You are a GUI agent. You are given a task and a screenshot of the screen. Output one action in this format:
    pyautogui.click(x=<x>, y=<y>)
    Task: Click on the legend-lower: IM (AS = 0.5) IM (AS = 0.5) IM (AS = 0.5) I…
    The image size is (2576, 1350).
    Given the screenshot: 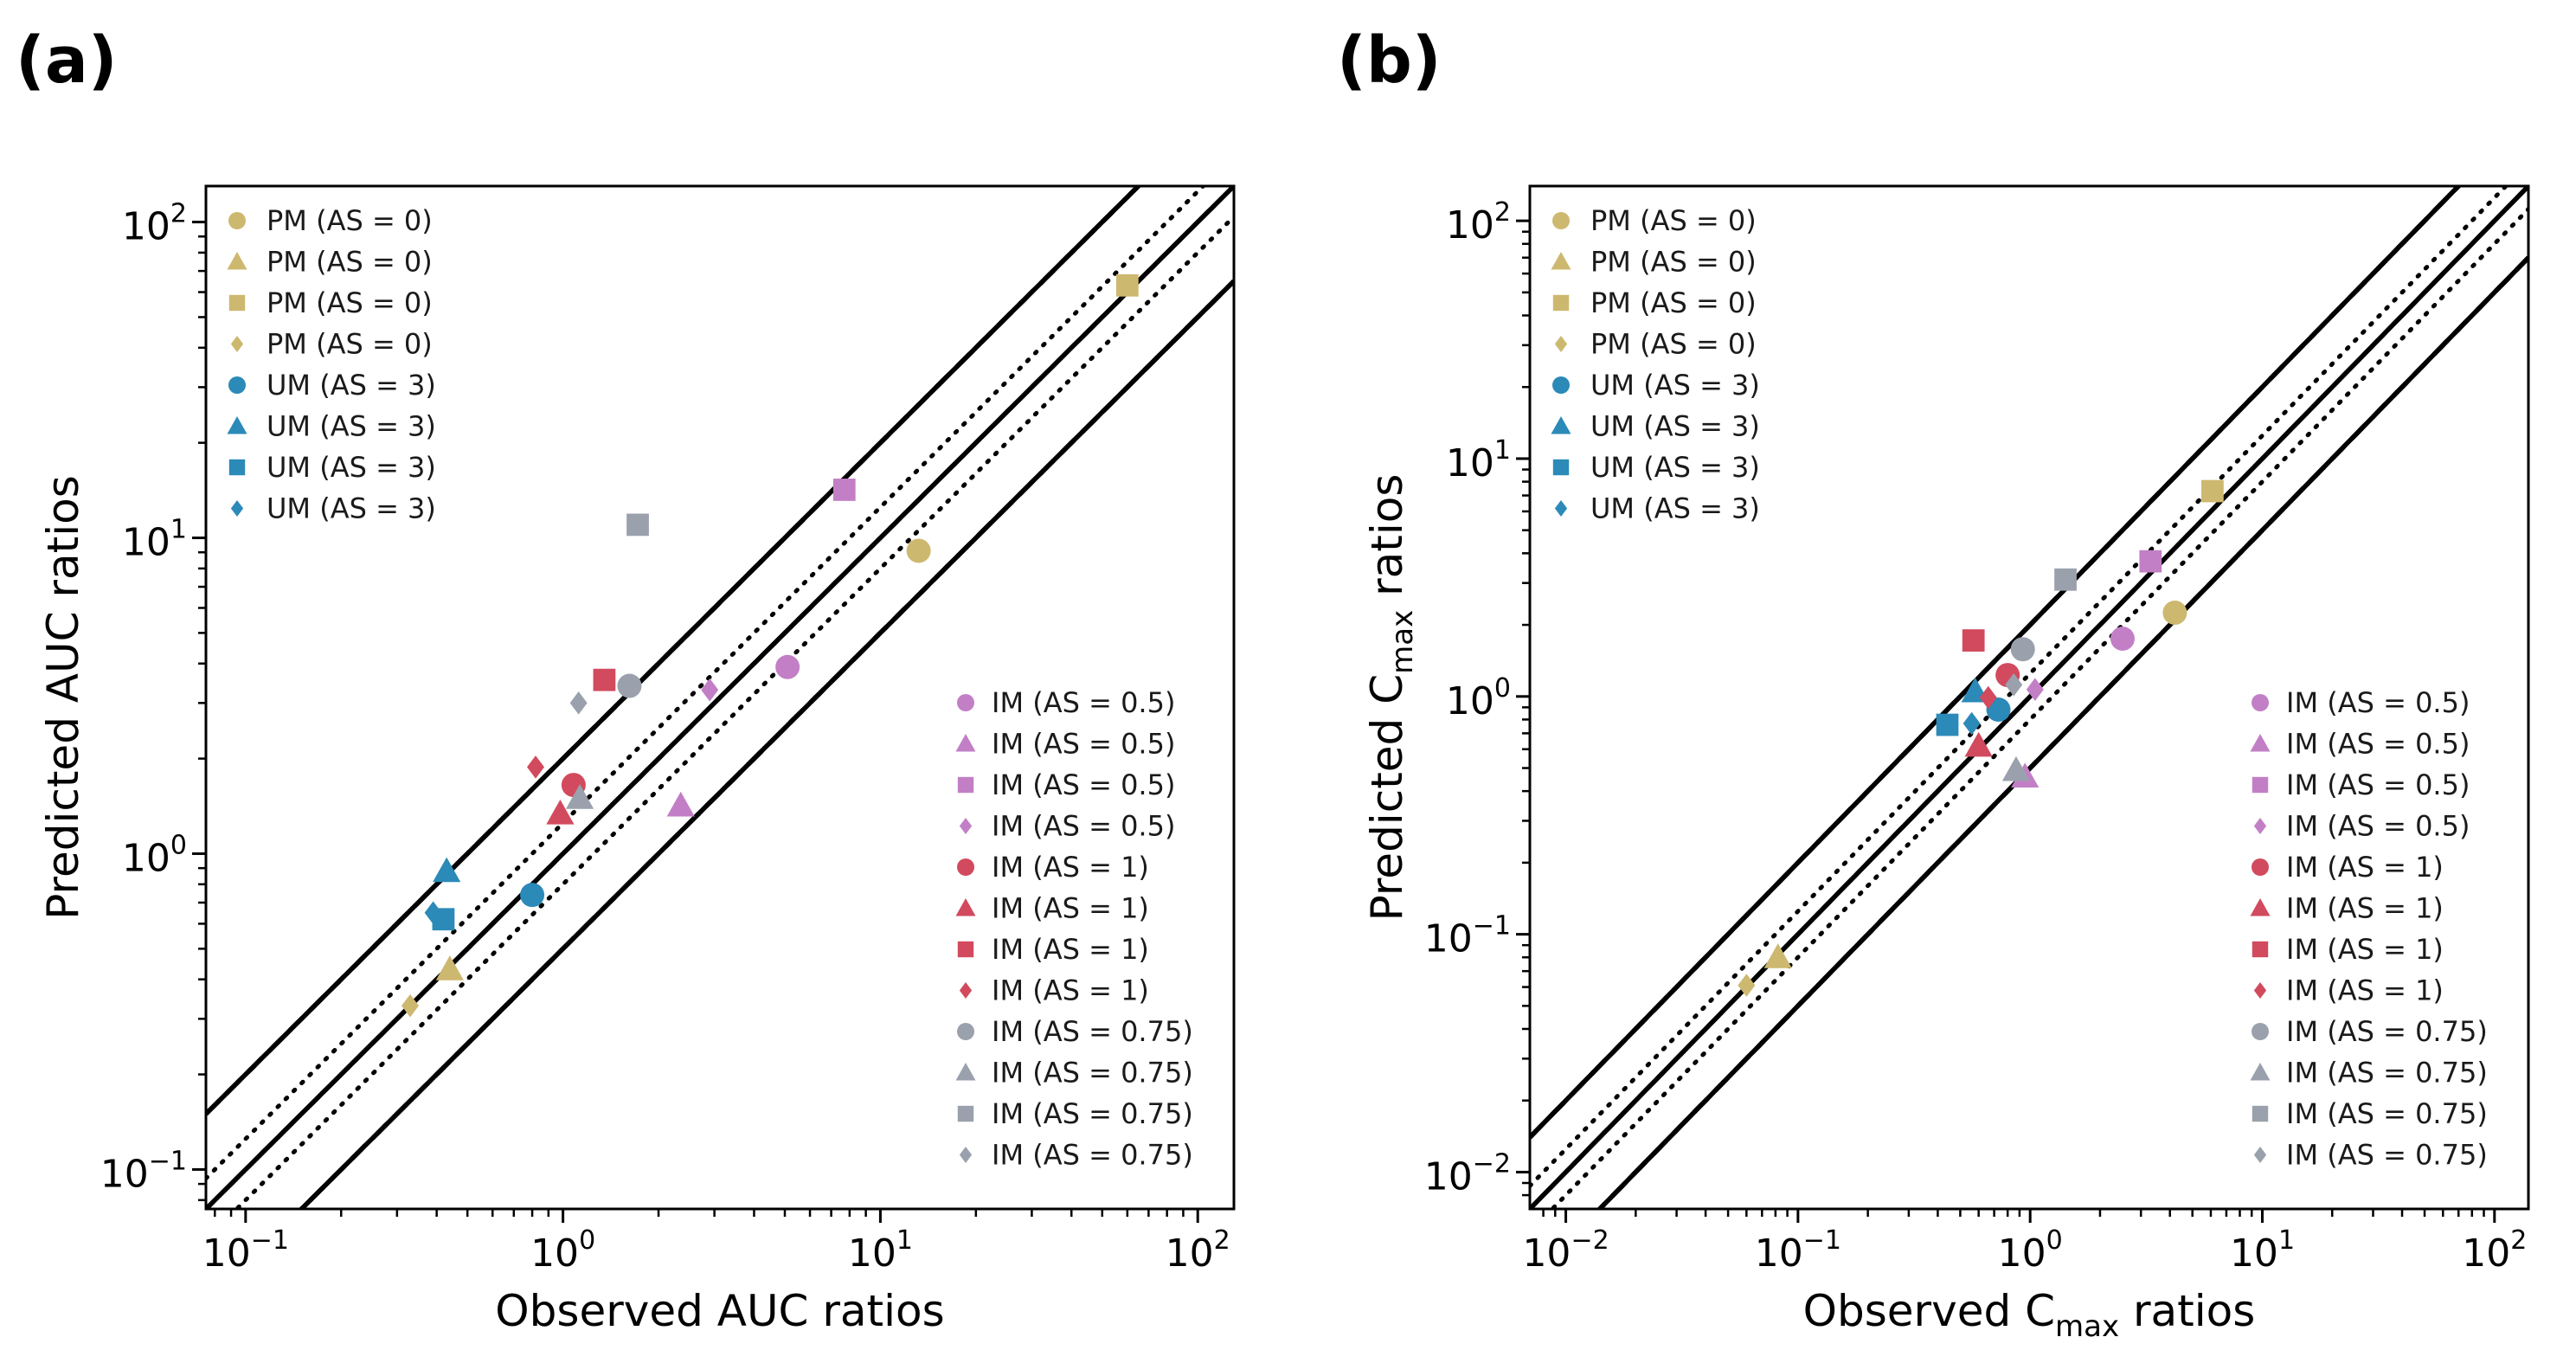 What is the action you would take?
    pyautogui.click(x=1074, y=929)
    